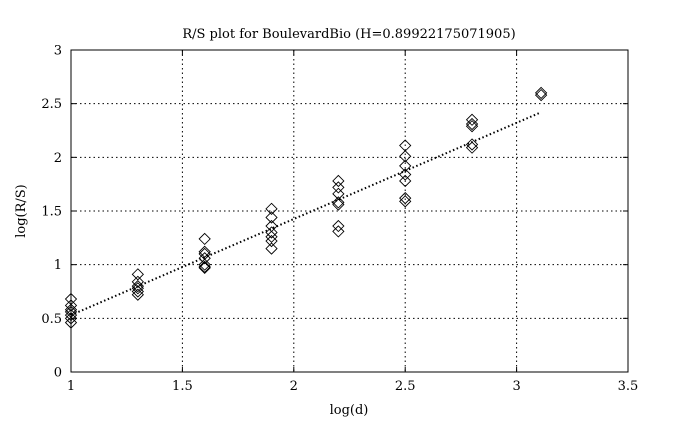 This screenshot has width=686, height=430. I want to click on y-tick-labels: 0 0.5 1 1.5 2 2.5 3, so click(51, 212).